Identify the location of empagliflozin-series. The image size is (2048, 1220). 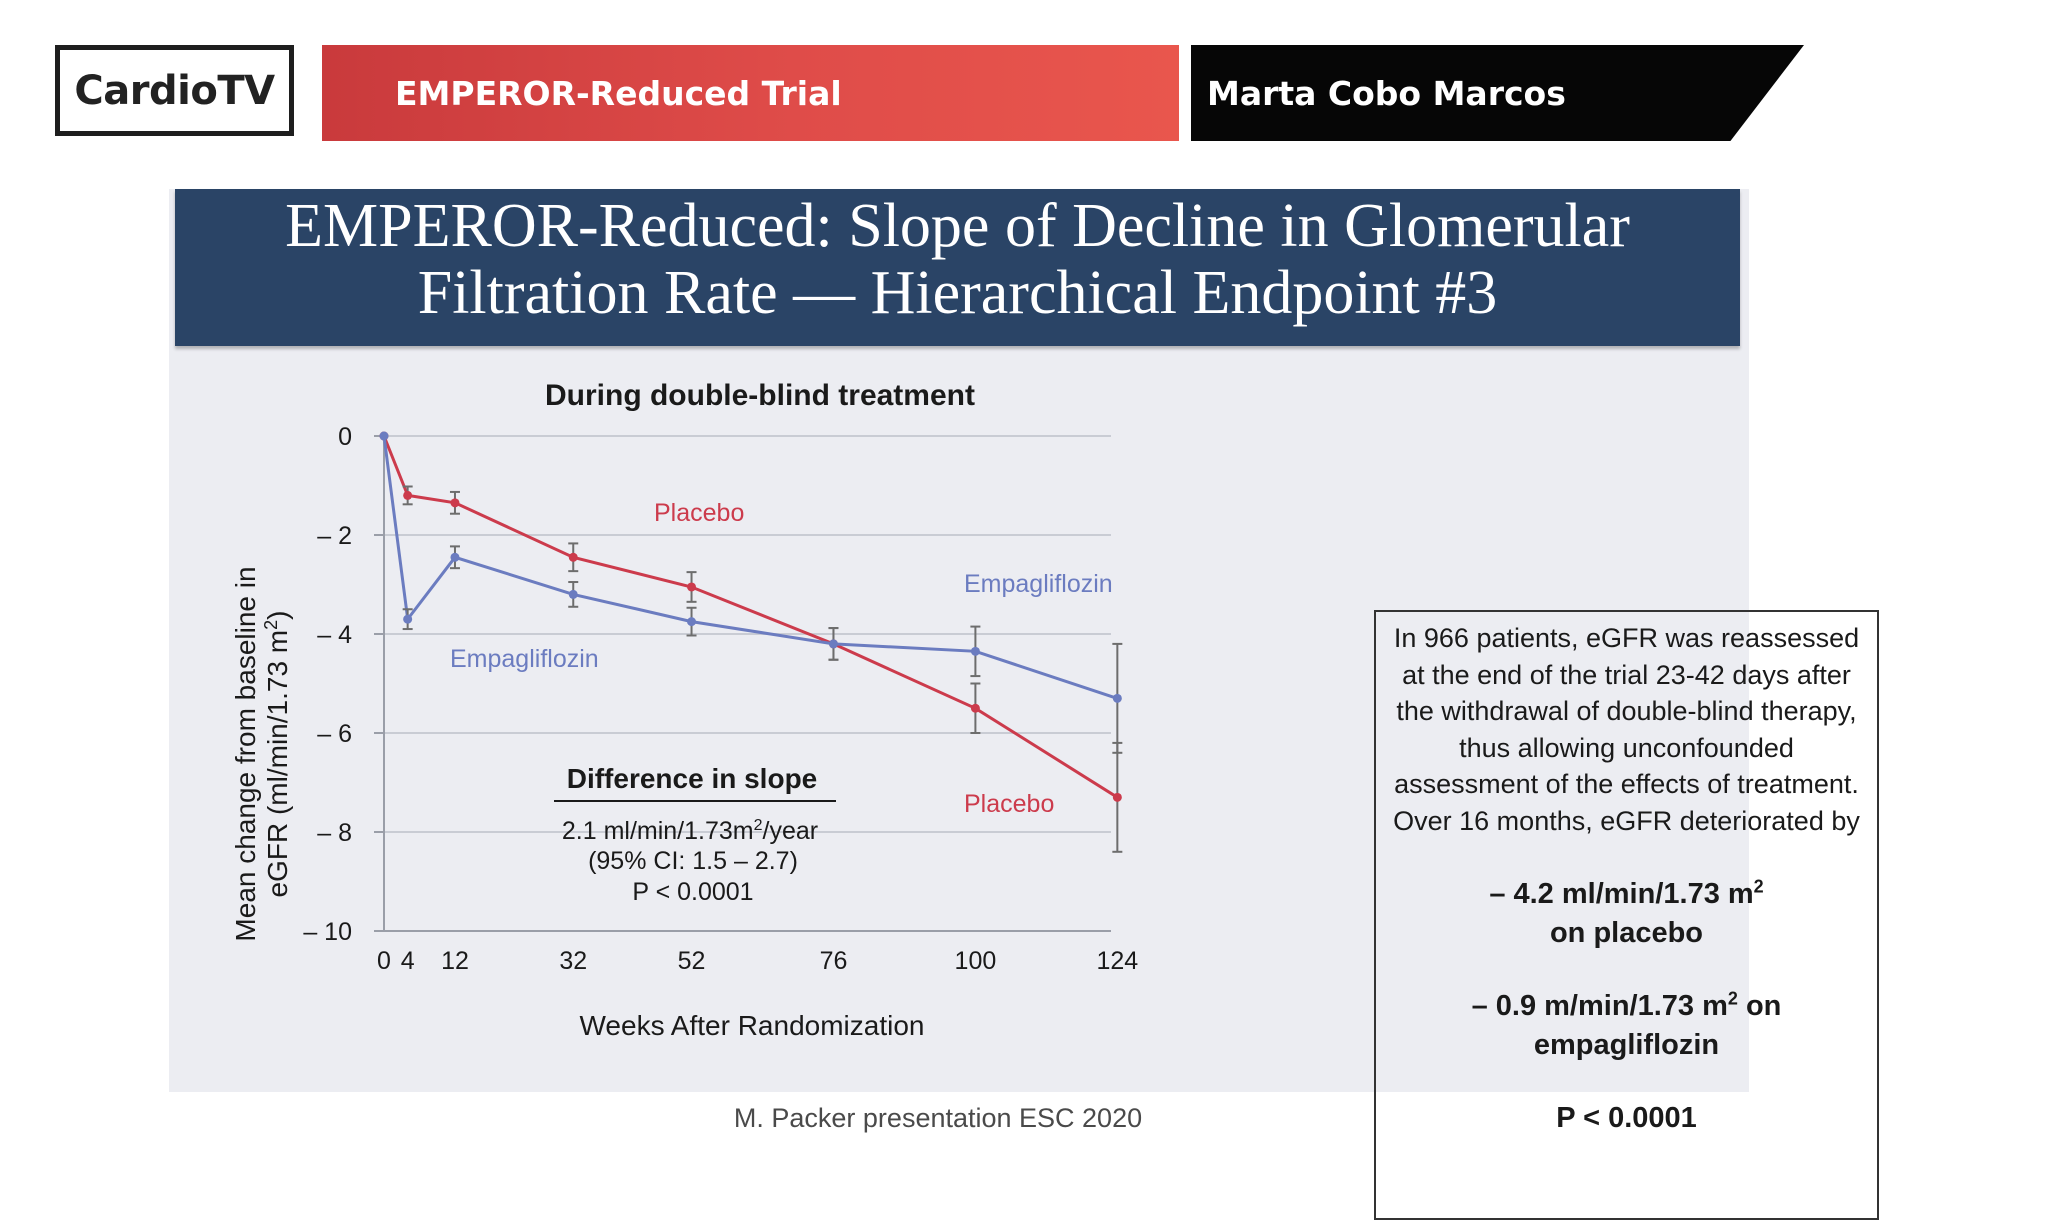
(751, 592).